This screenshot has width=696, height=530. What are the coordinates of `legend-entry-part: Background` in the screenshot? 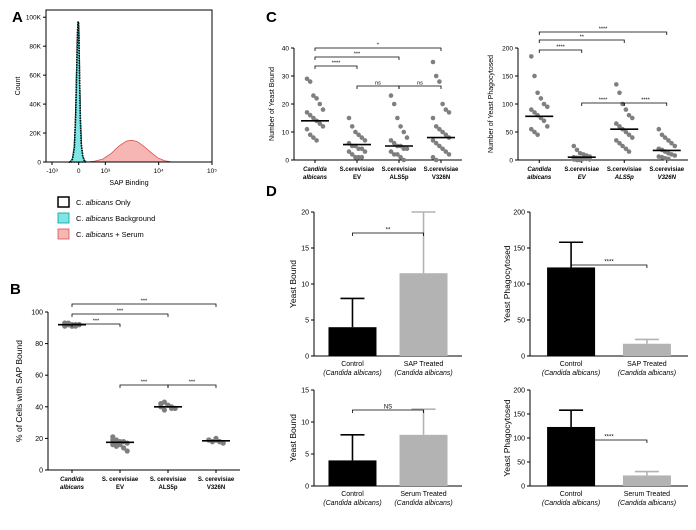 It's located at (134, 218).